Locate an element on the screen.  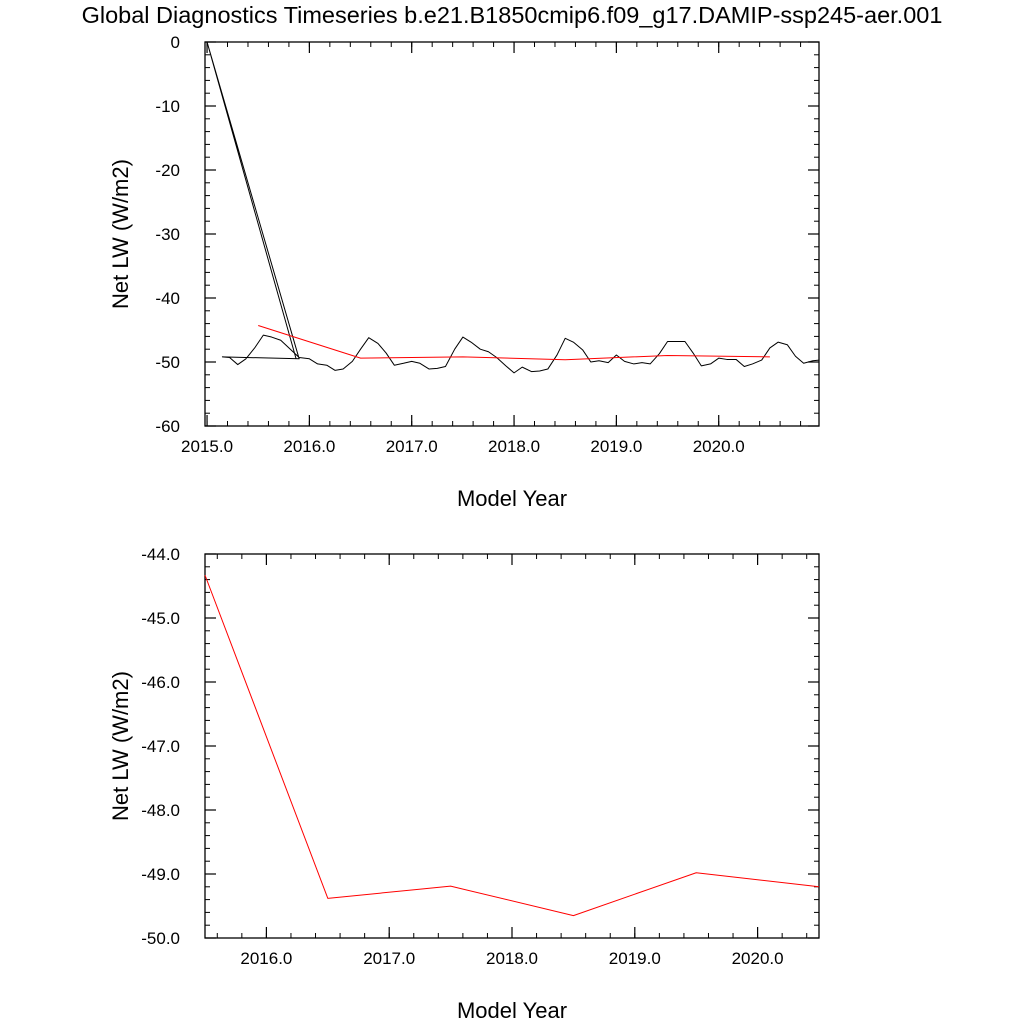
y-tick-label: -48.0 is located at coordinates (160, 810).